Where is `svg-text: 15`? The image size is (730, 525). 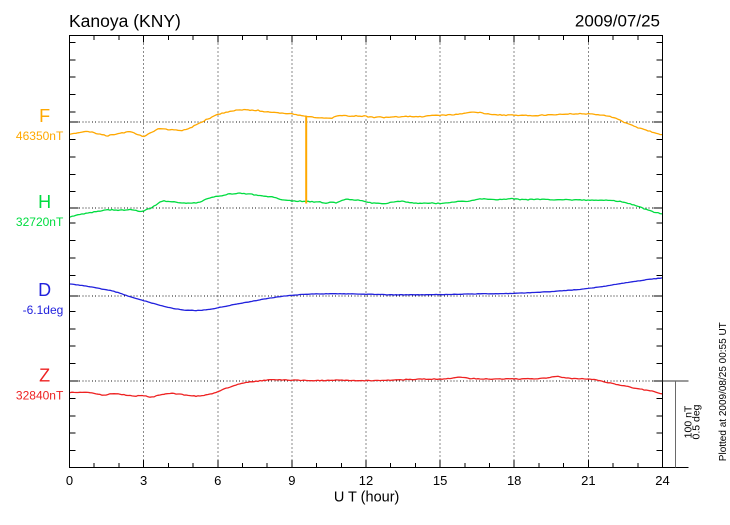
svg-text: 15 is located at coordinates (440, 480).